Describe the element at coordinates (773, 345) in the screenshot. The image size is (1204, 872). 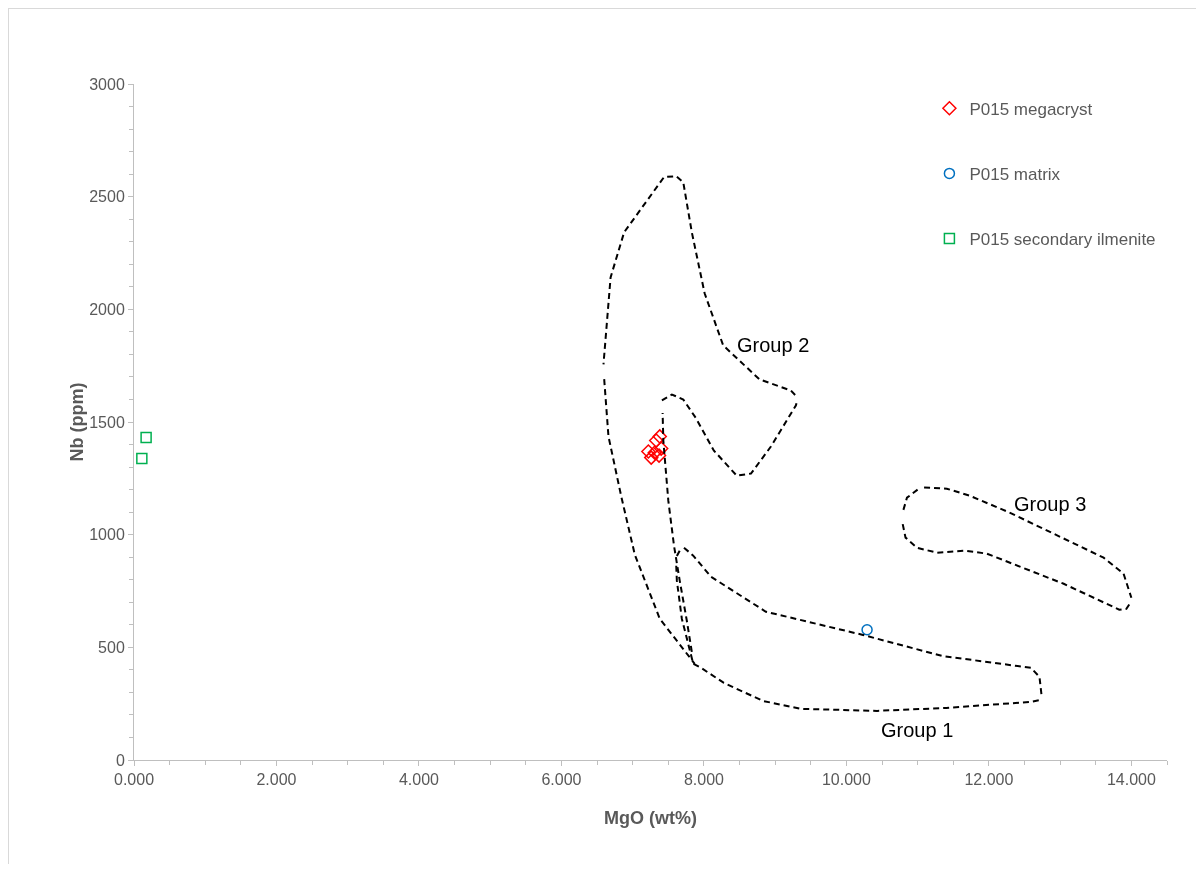
I see `annotation: Group 2` at that location.